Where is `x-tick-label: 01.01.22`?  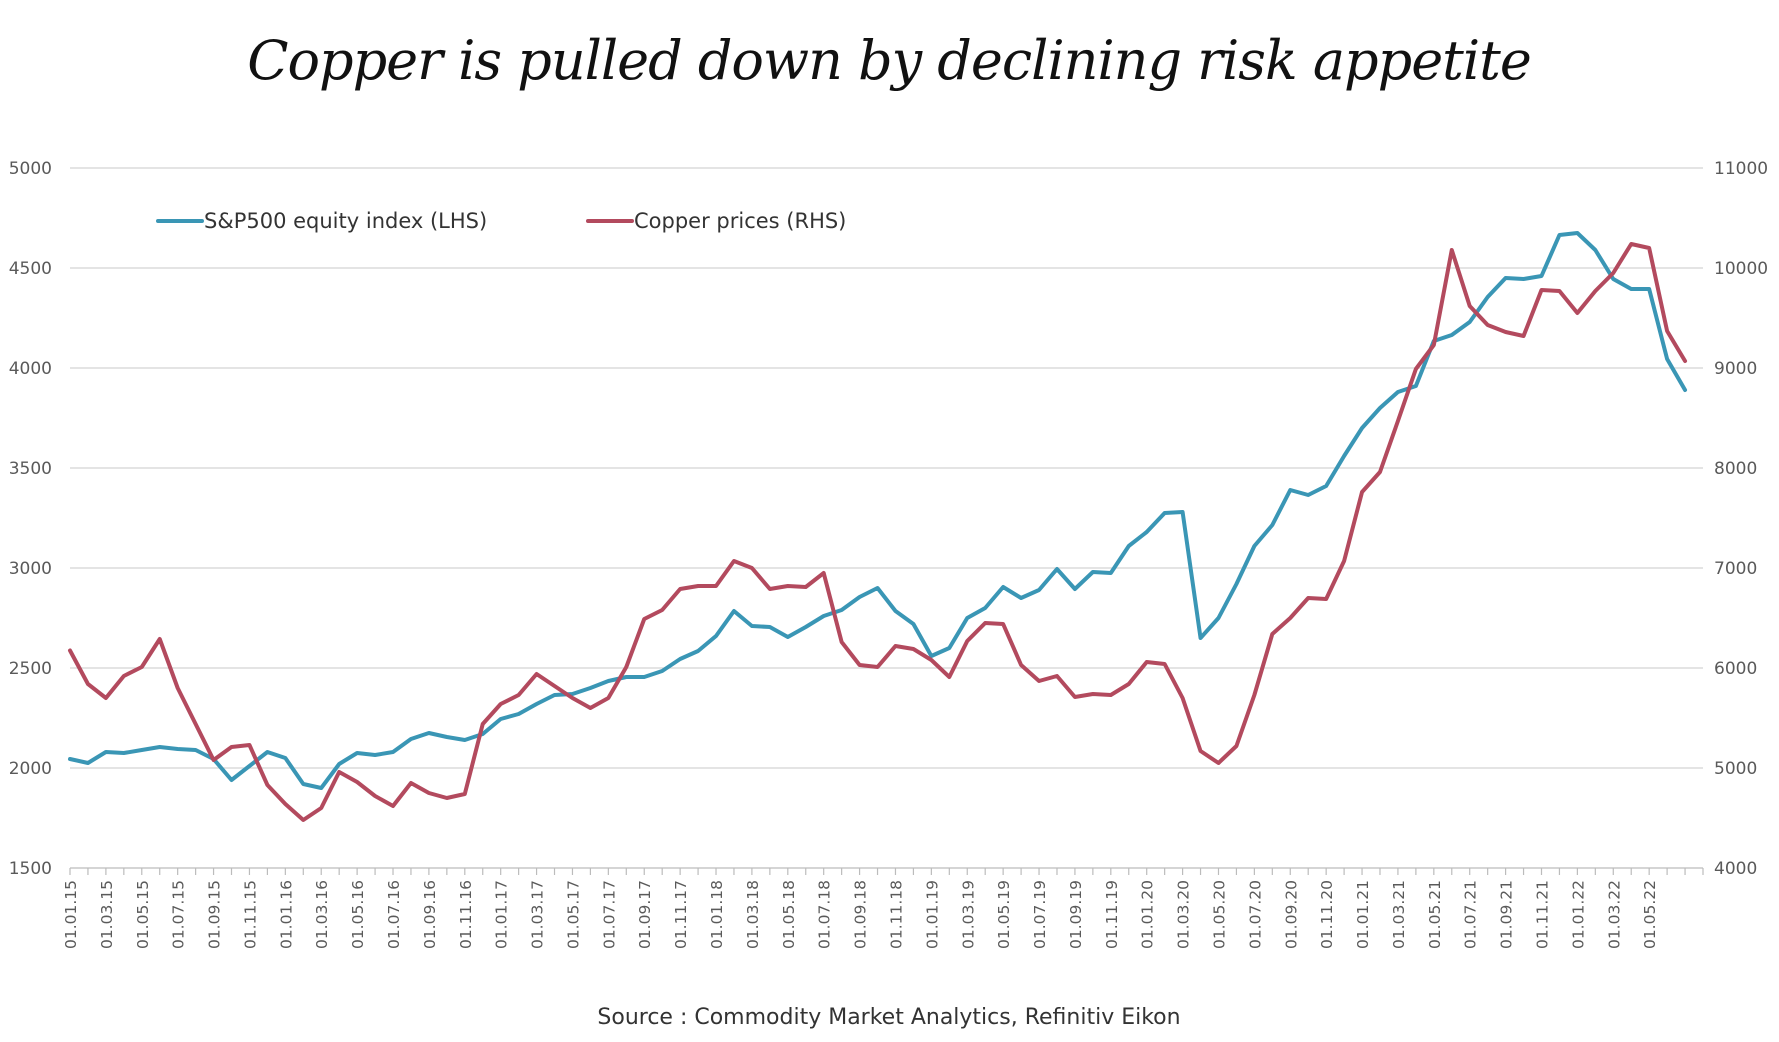 x-tick-label: 01.01.22 is located at coordinates (1578, 914).